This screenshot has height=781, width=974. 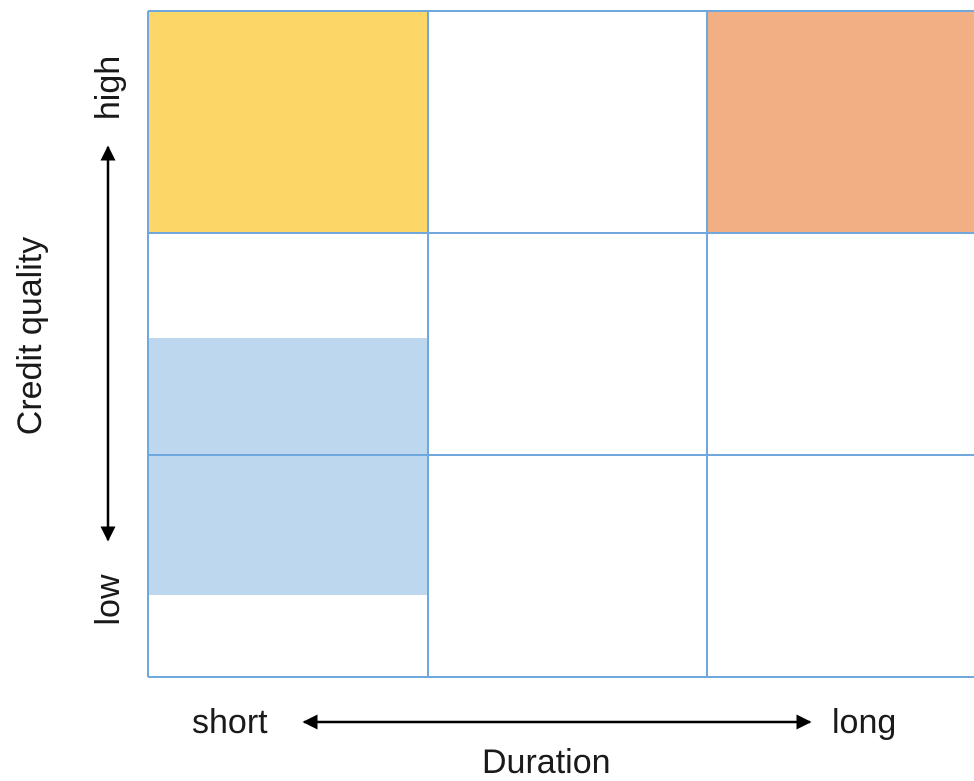 What do you see at coordinates (108, 600) in the screenshot?
I see `y-low-label: low` at bounding box center [108, 600].